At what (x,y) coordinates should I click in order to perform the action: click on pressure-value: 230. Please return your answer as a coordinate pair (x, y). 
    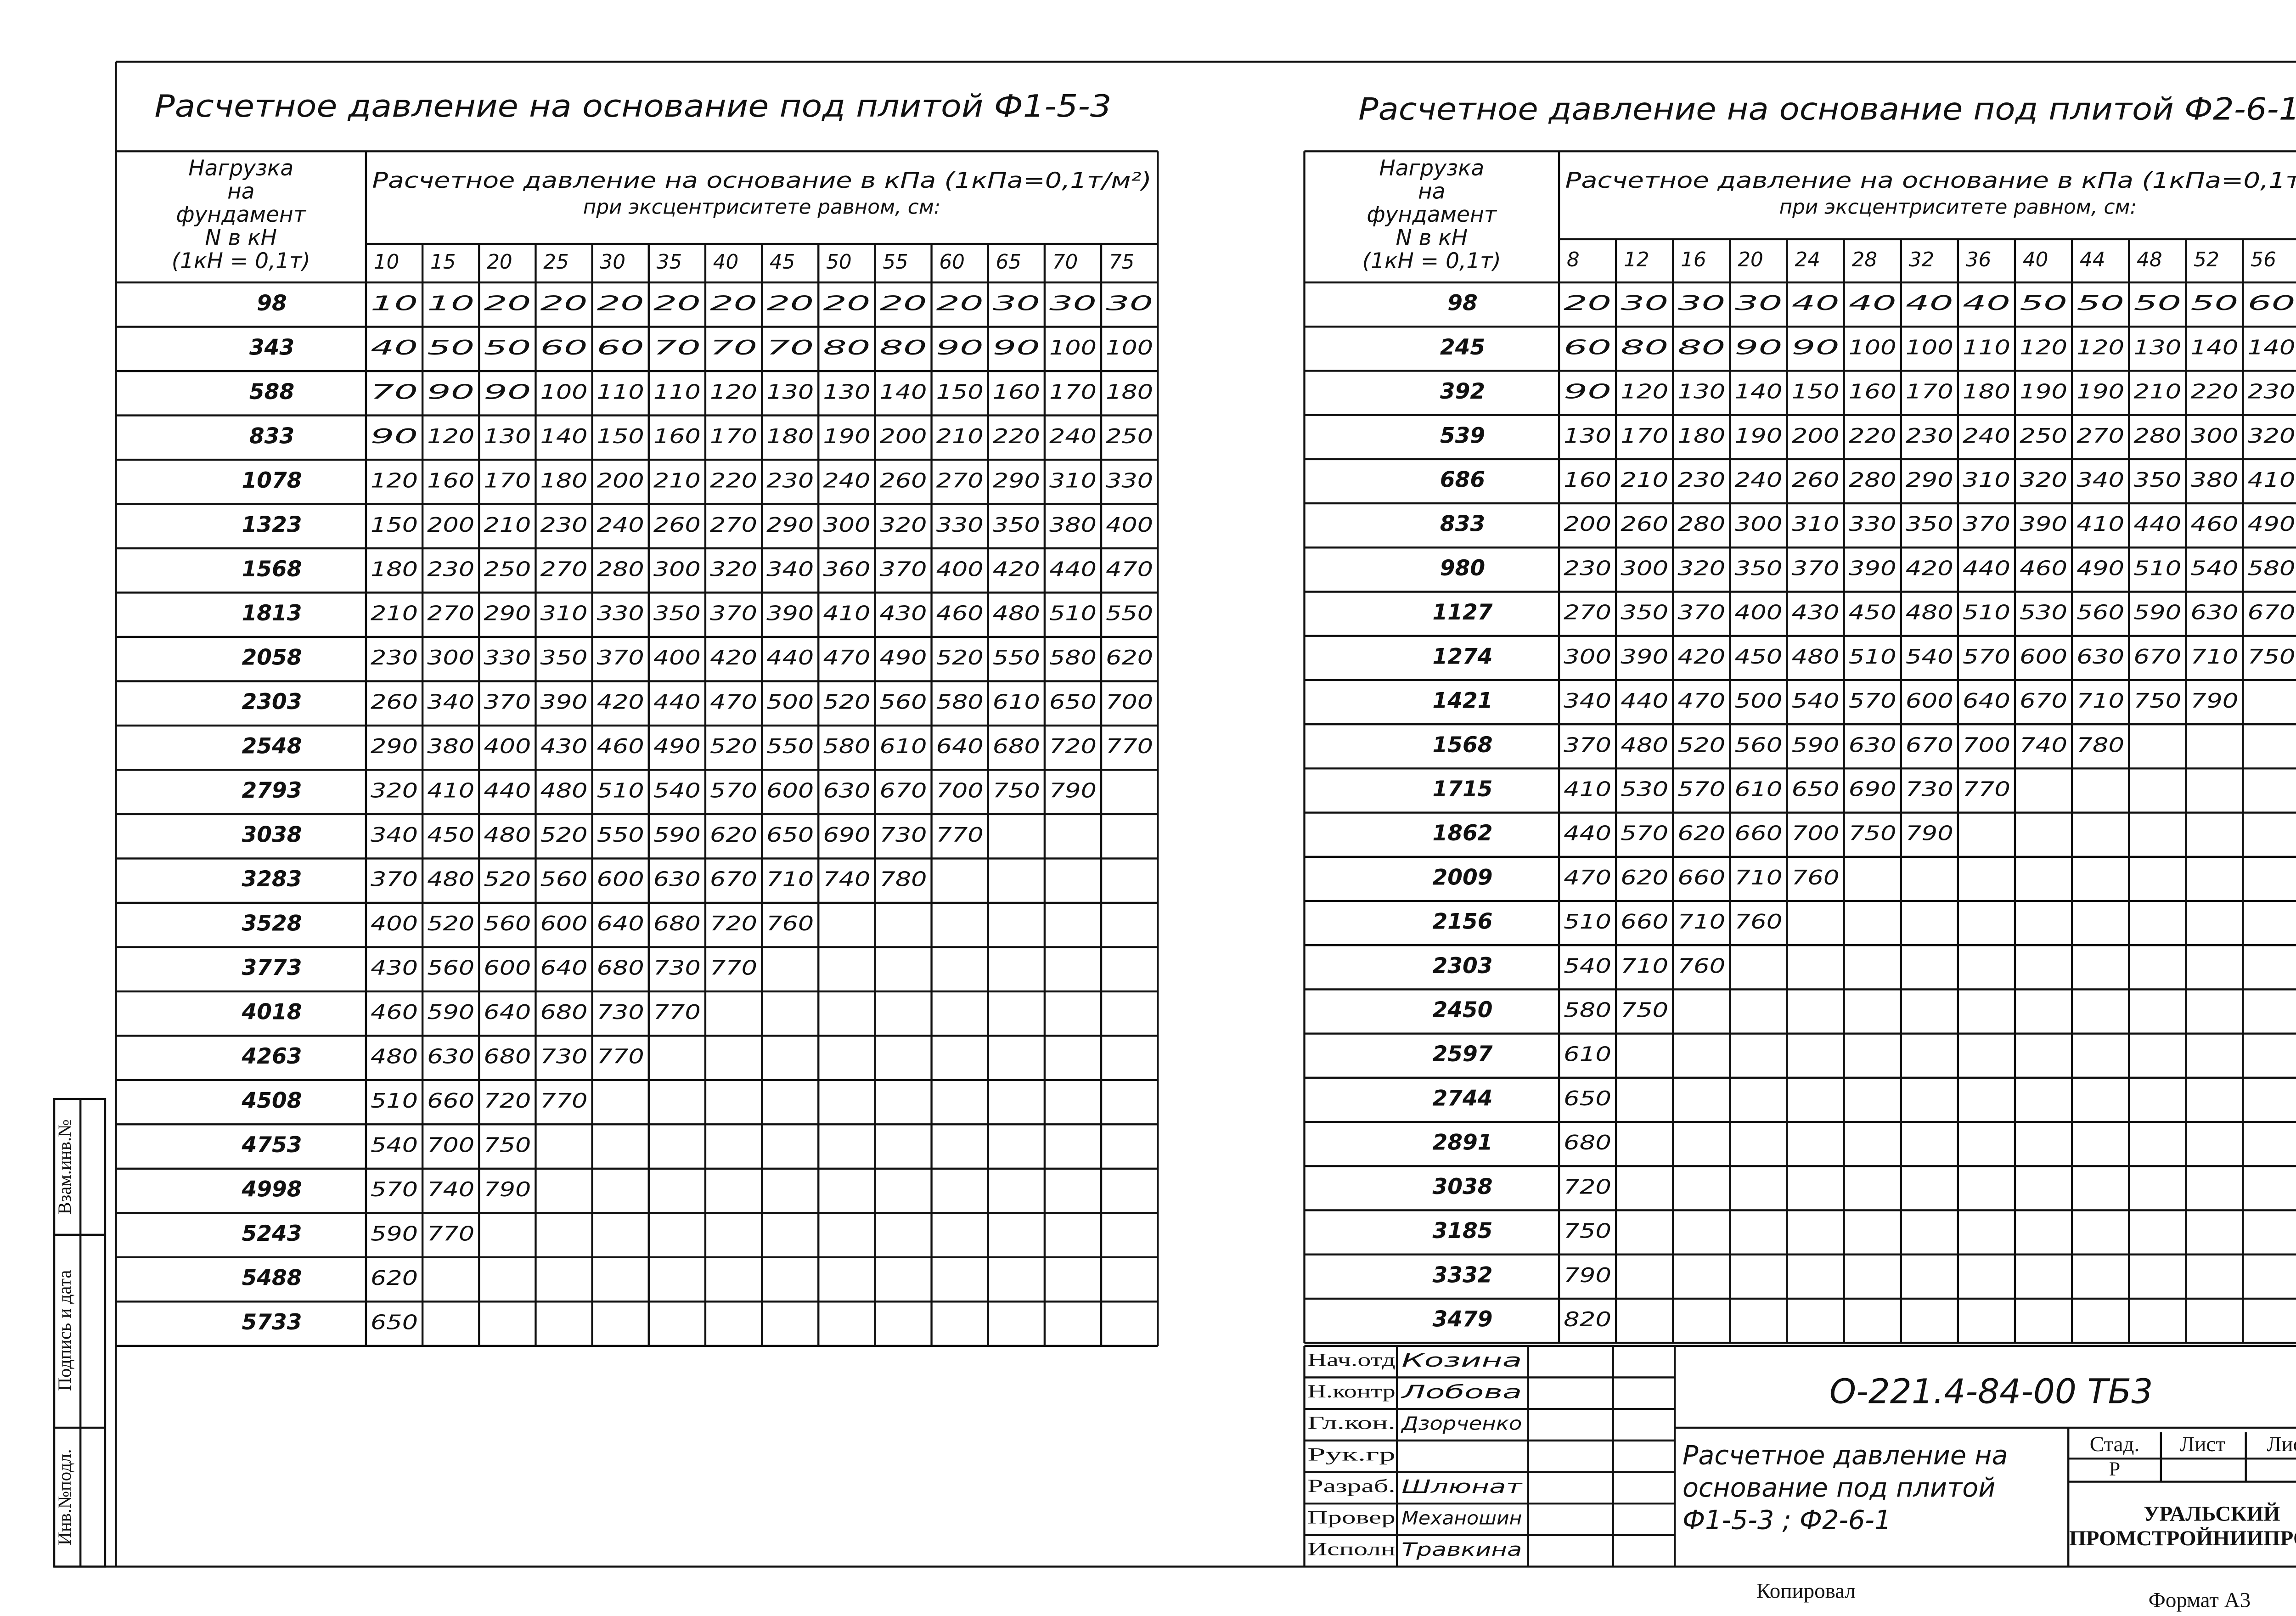
    Looking at the image, I should click on (1929, 436).